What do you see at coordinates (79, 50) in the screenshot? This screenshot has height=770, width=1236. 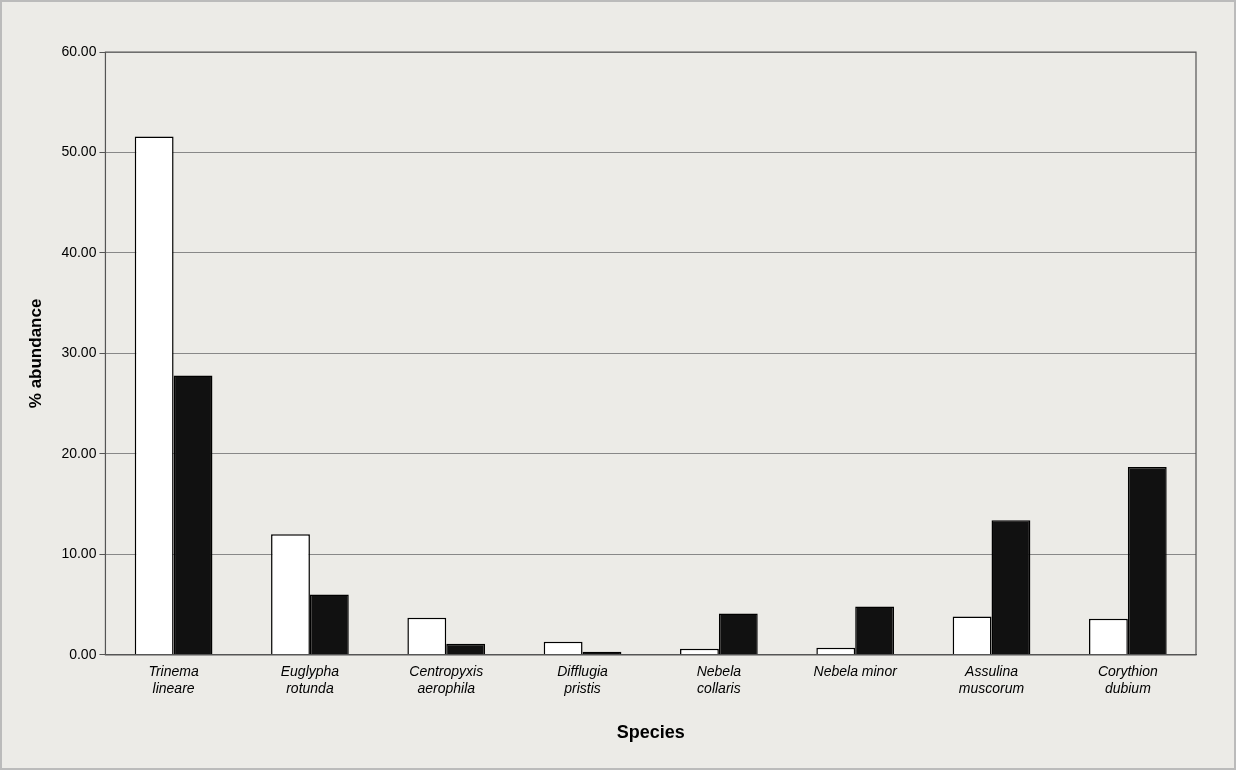 I see `y-tick-label: 60.00` at bounding box center [79, 50].